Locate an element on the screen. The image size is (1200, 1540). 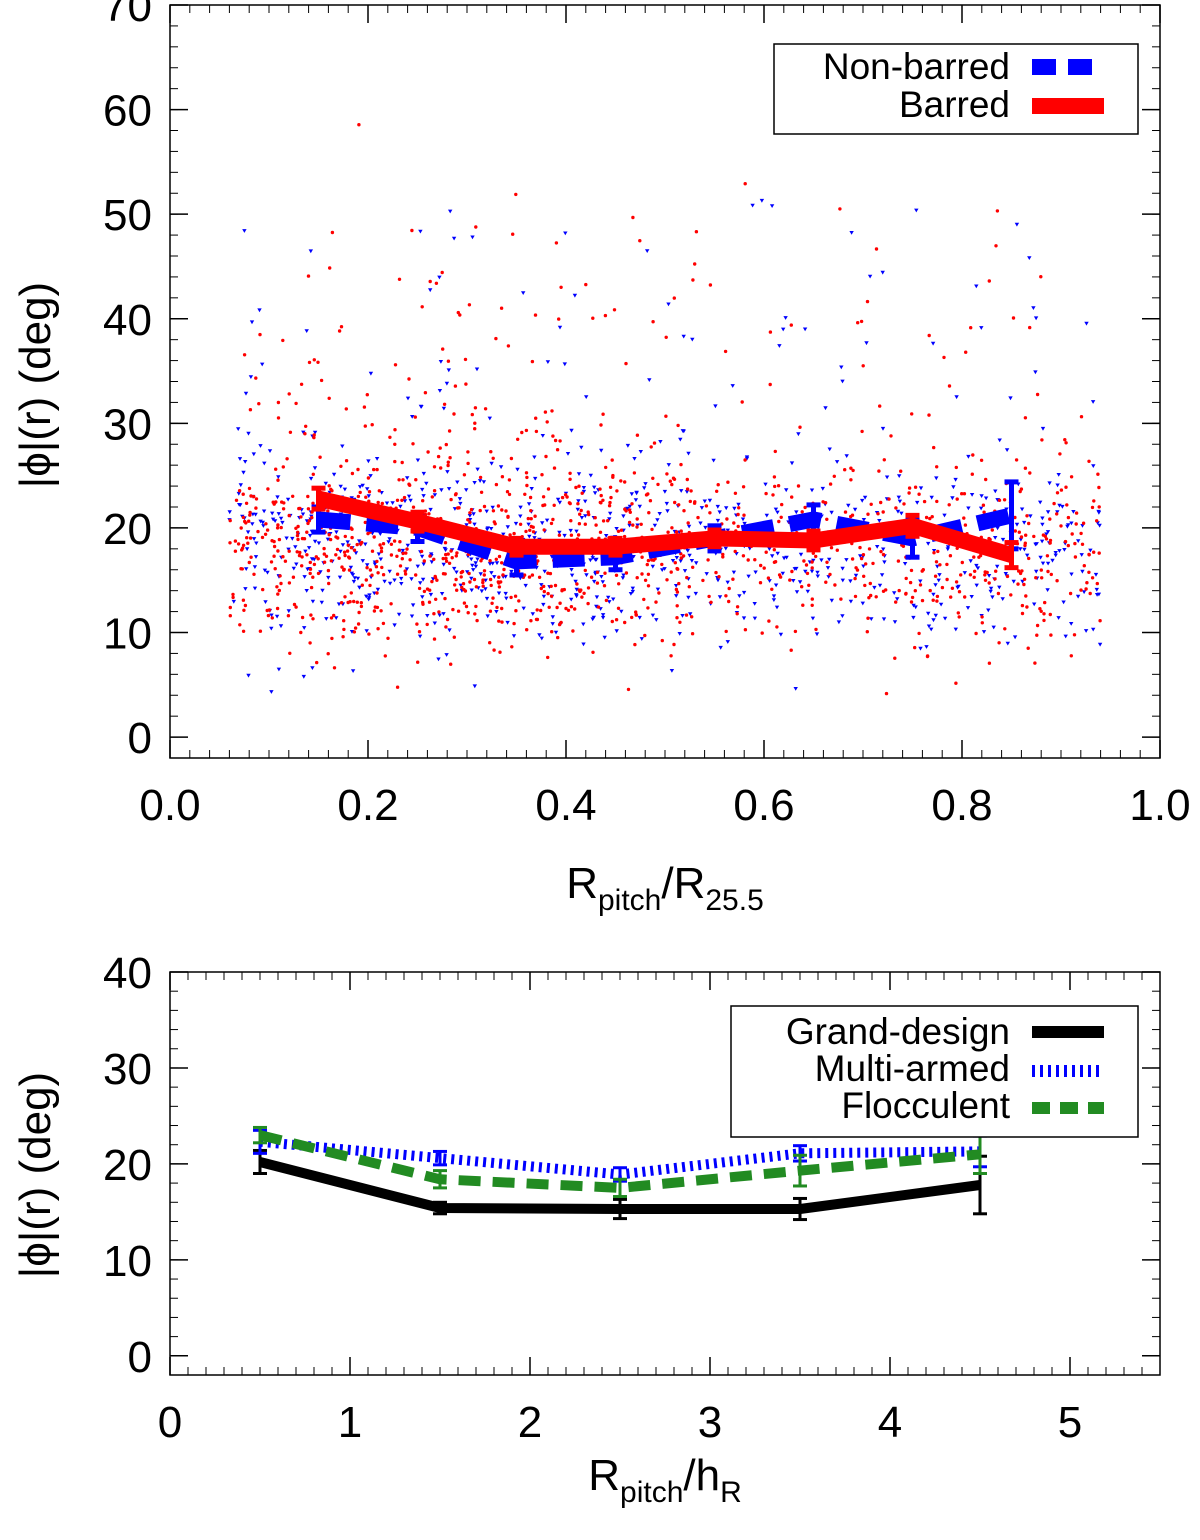
x-axis-title: Rpitch/R25.5 is located at coordinates (665, 888).